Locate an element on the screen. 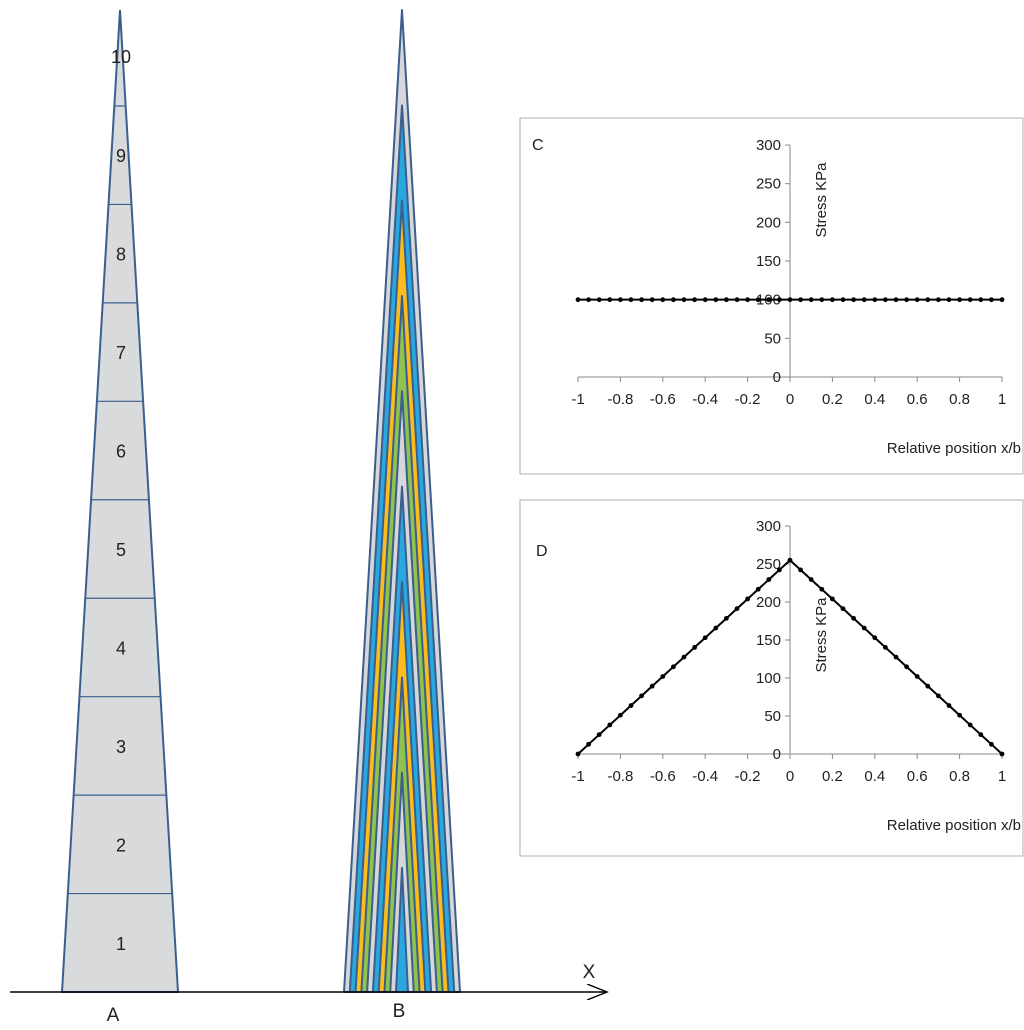  x-tick-label: 0.2 is located at coordinates (832, 776).